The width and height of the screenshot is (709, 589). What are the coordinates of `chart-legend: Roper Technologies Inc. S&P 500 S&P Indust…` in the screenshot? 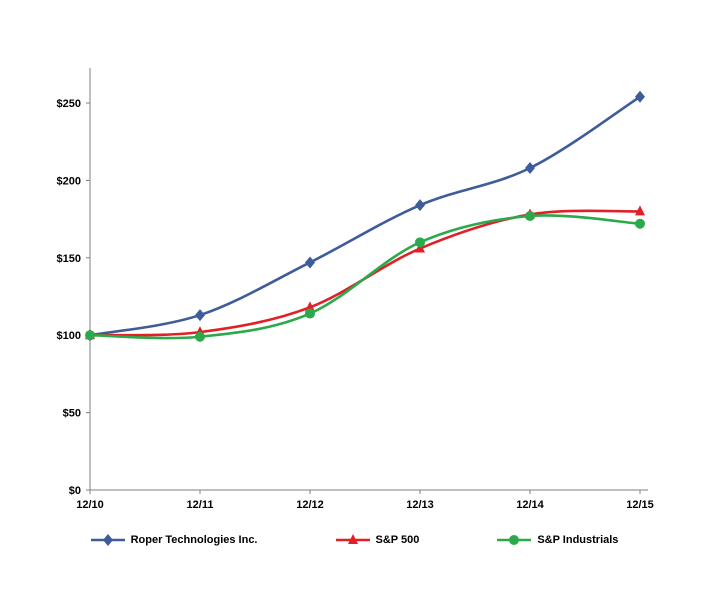 It's located at (354, 540).